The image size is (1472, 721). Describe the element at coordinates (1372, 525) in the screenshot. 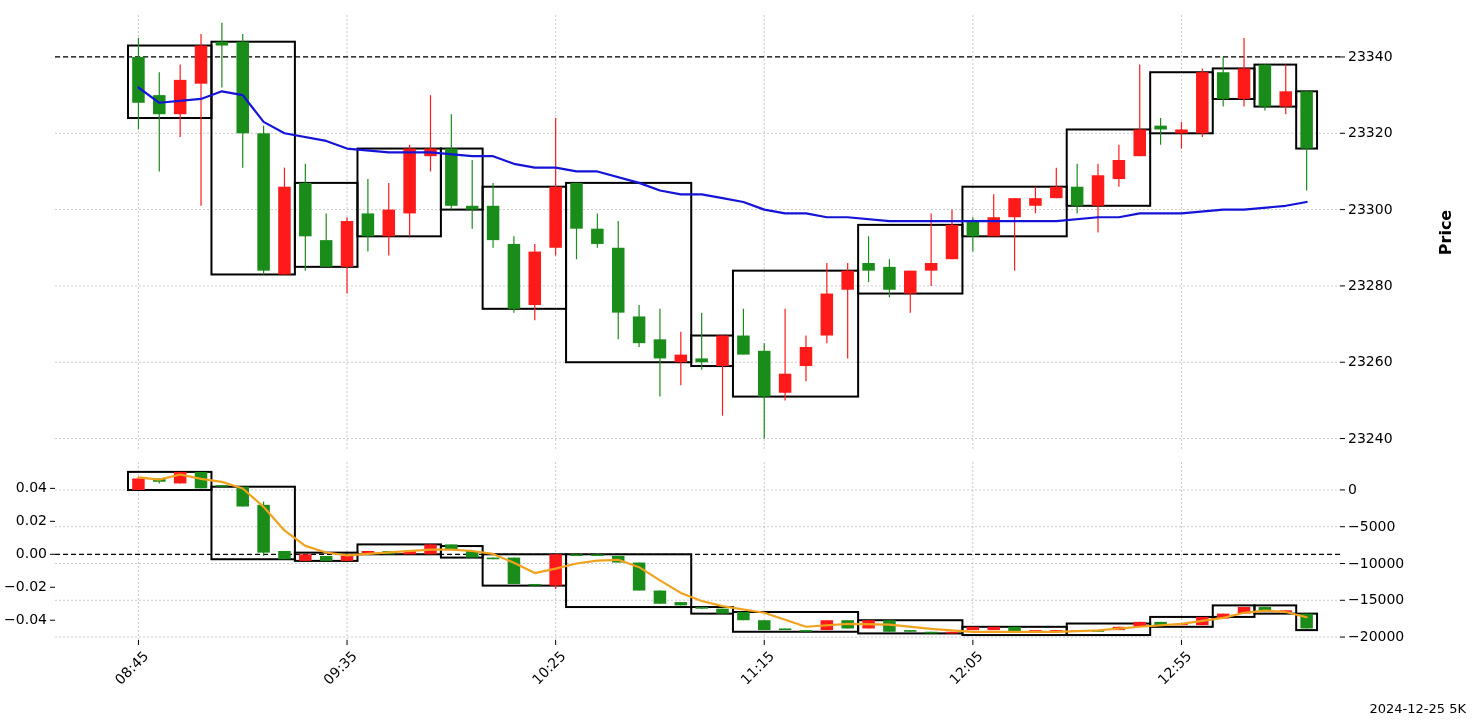

I see `y2-tick-label: −5000` at that location.